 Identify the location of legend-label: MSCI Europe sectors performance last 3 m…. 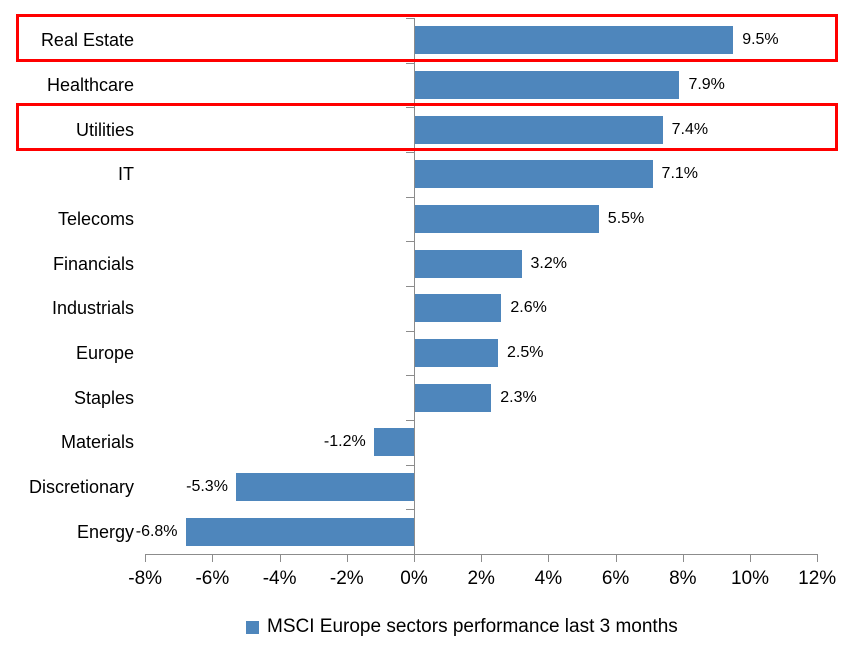
(472, 626).